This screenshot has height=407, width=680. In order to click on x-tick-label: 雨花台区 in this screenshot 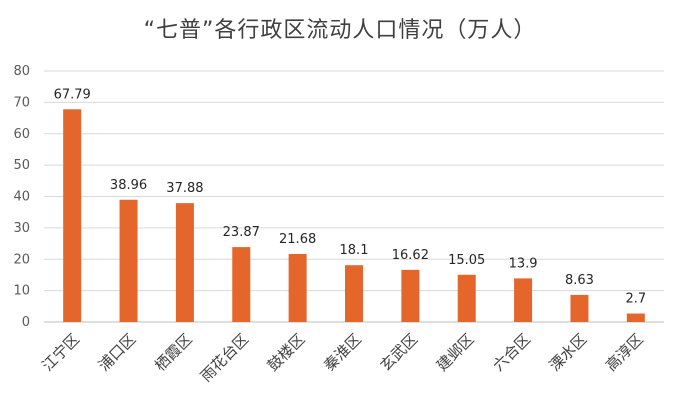, I will do `click(224, 357)`.